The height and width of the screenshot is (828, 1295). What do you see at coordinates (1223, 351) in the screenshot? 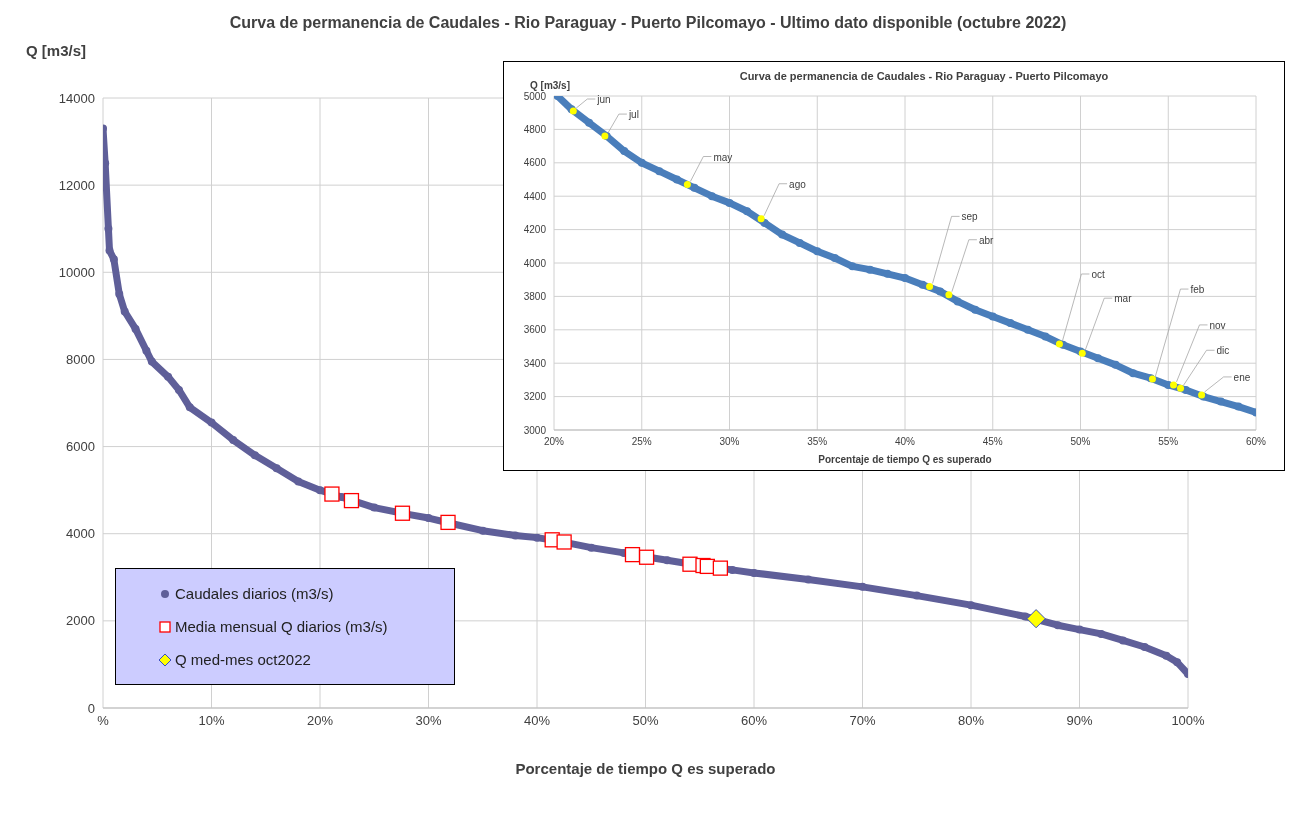
I see `annotation: dic` at bounding box center [1223, 351].